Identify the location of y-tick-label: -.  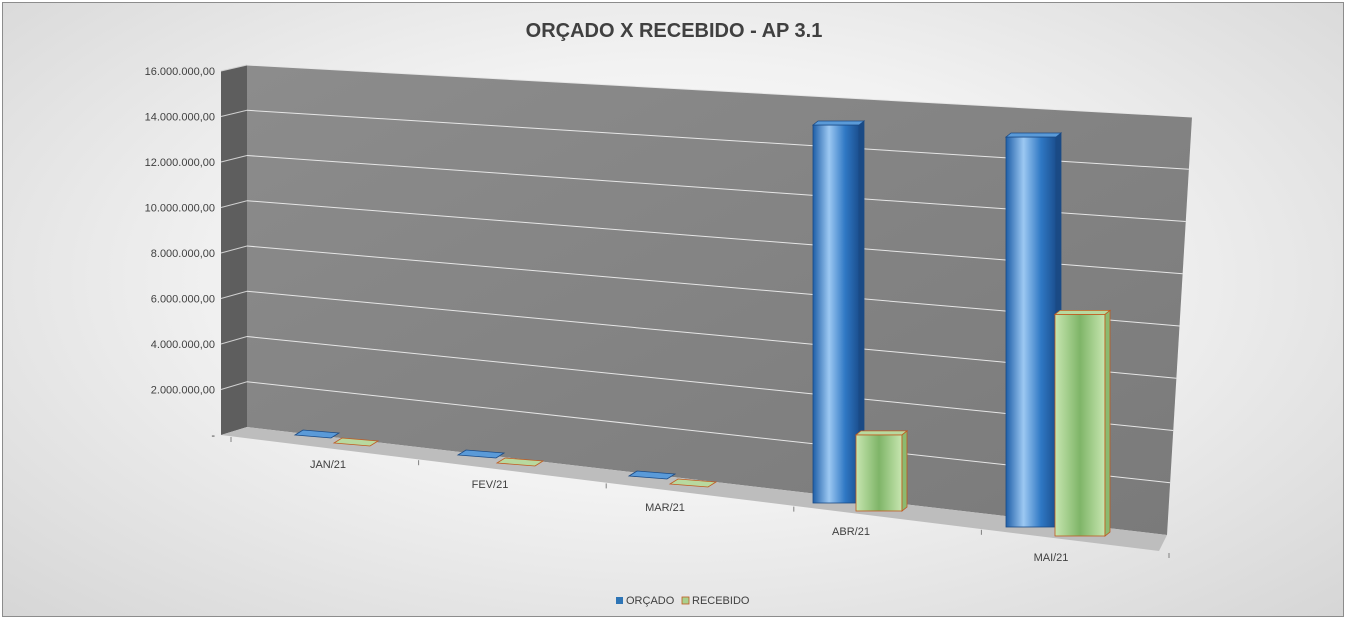
(213, 436).